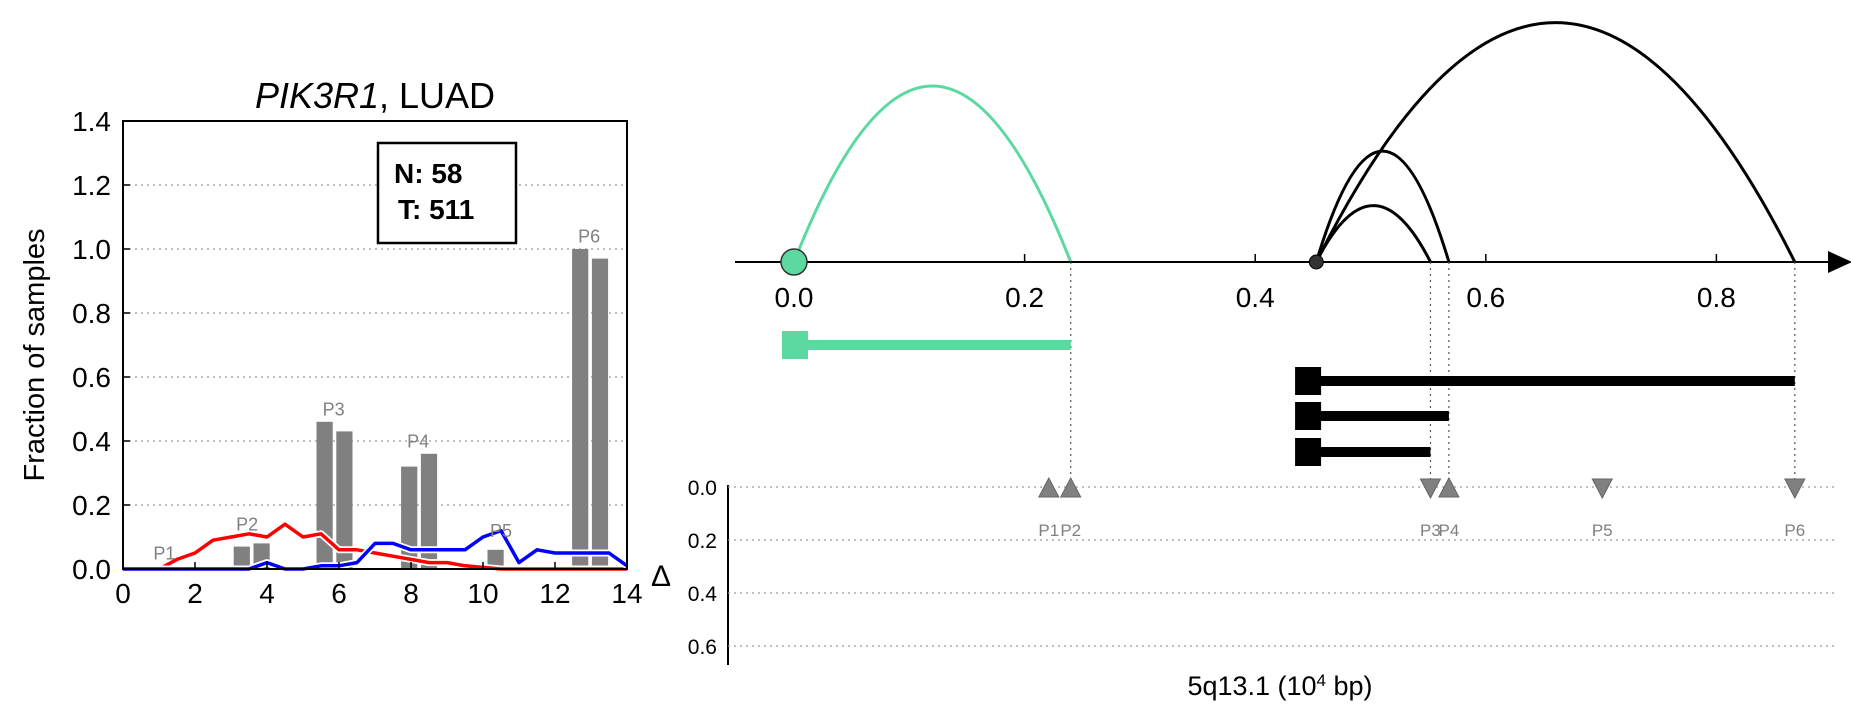 The width and height of the screenshot is (1851, 718). Describe the element at coordinates (376, 546) in the screenshot. I see `line-series` at that location.